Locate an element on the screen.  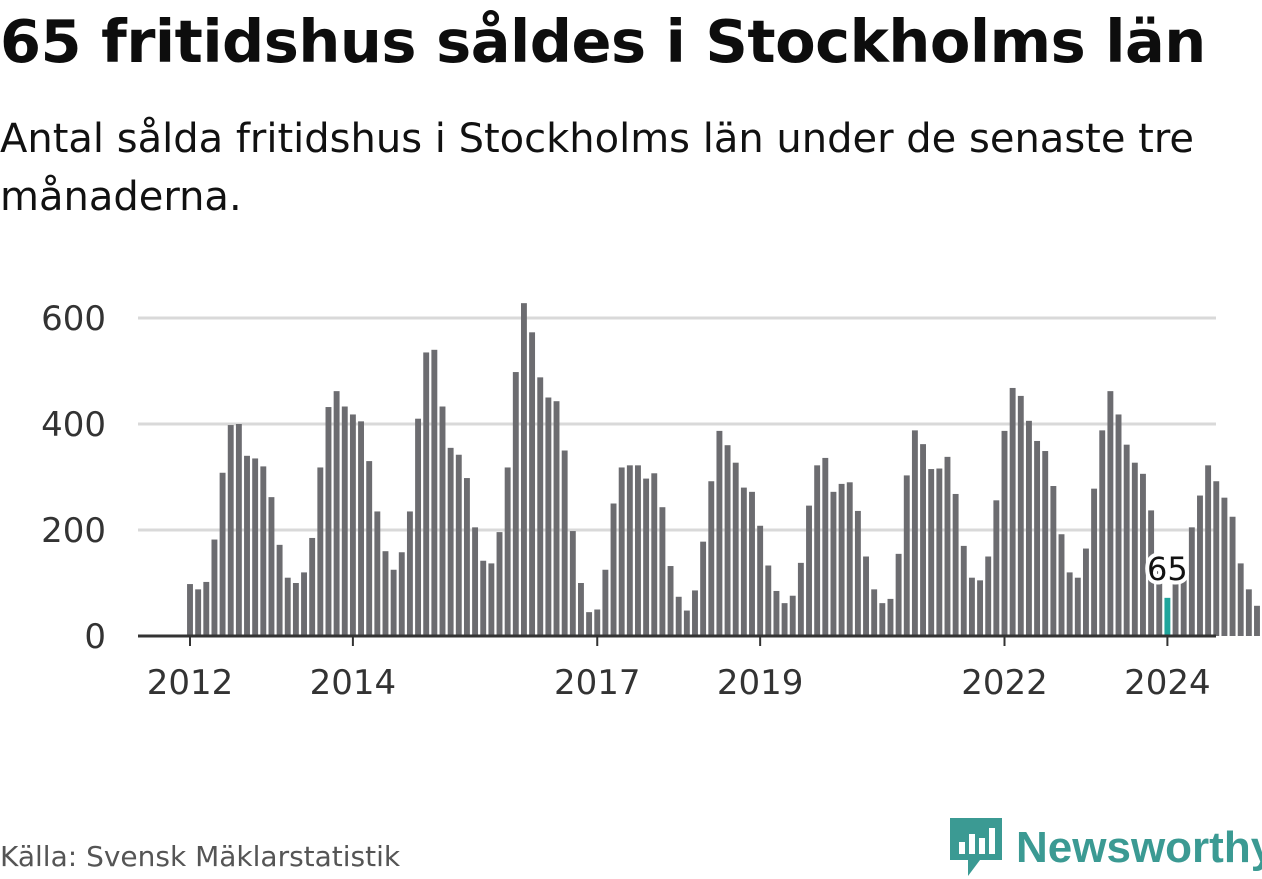
newsworthy-wordmark: Newsworthy is located at coordinates (1139, 847).